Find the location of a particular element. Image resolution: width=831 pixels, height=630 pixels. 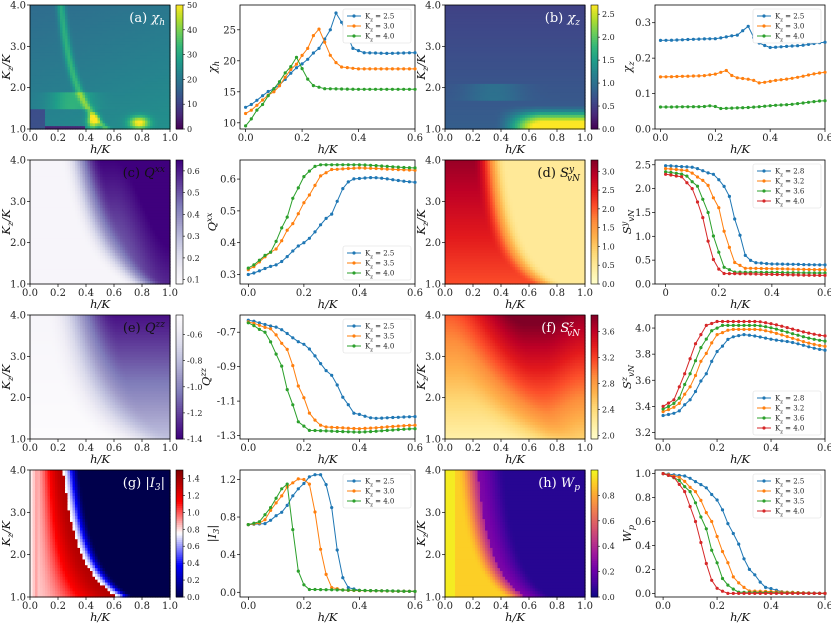

y-tick-label: 2.0 is located at coordinates (433, 88).